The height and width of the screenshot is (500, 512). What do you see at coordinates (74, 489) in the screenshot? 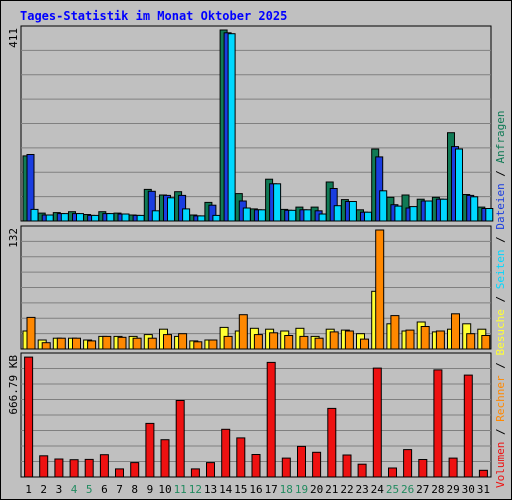
I see `x-tick-label: 4` at bounding box center [74, 489].